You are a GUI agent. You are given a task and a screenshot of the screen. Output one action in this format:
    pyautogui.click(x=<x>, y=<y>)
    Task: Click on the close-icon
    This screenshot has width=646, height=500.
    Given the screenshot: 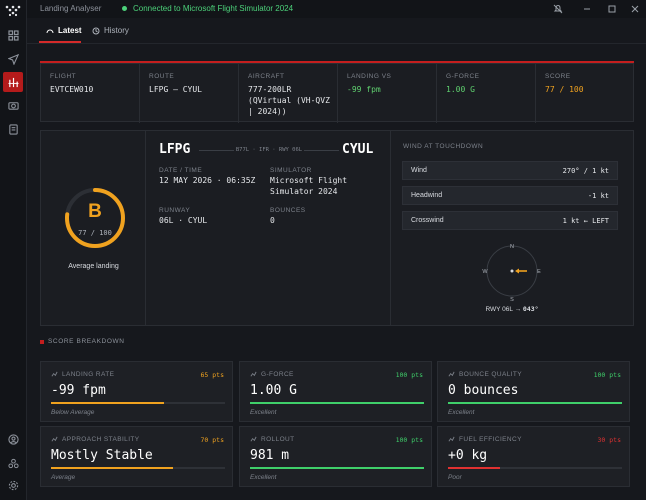 What is the action you would take?
    pyautogui.click(x=635, y=9)
    